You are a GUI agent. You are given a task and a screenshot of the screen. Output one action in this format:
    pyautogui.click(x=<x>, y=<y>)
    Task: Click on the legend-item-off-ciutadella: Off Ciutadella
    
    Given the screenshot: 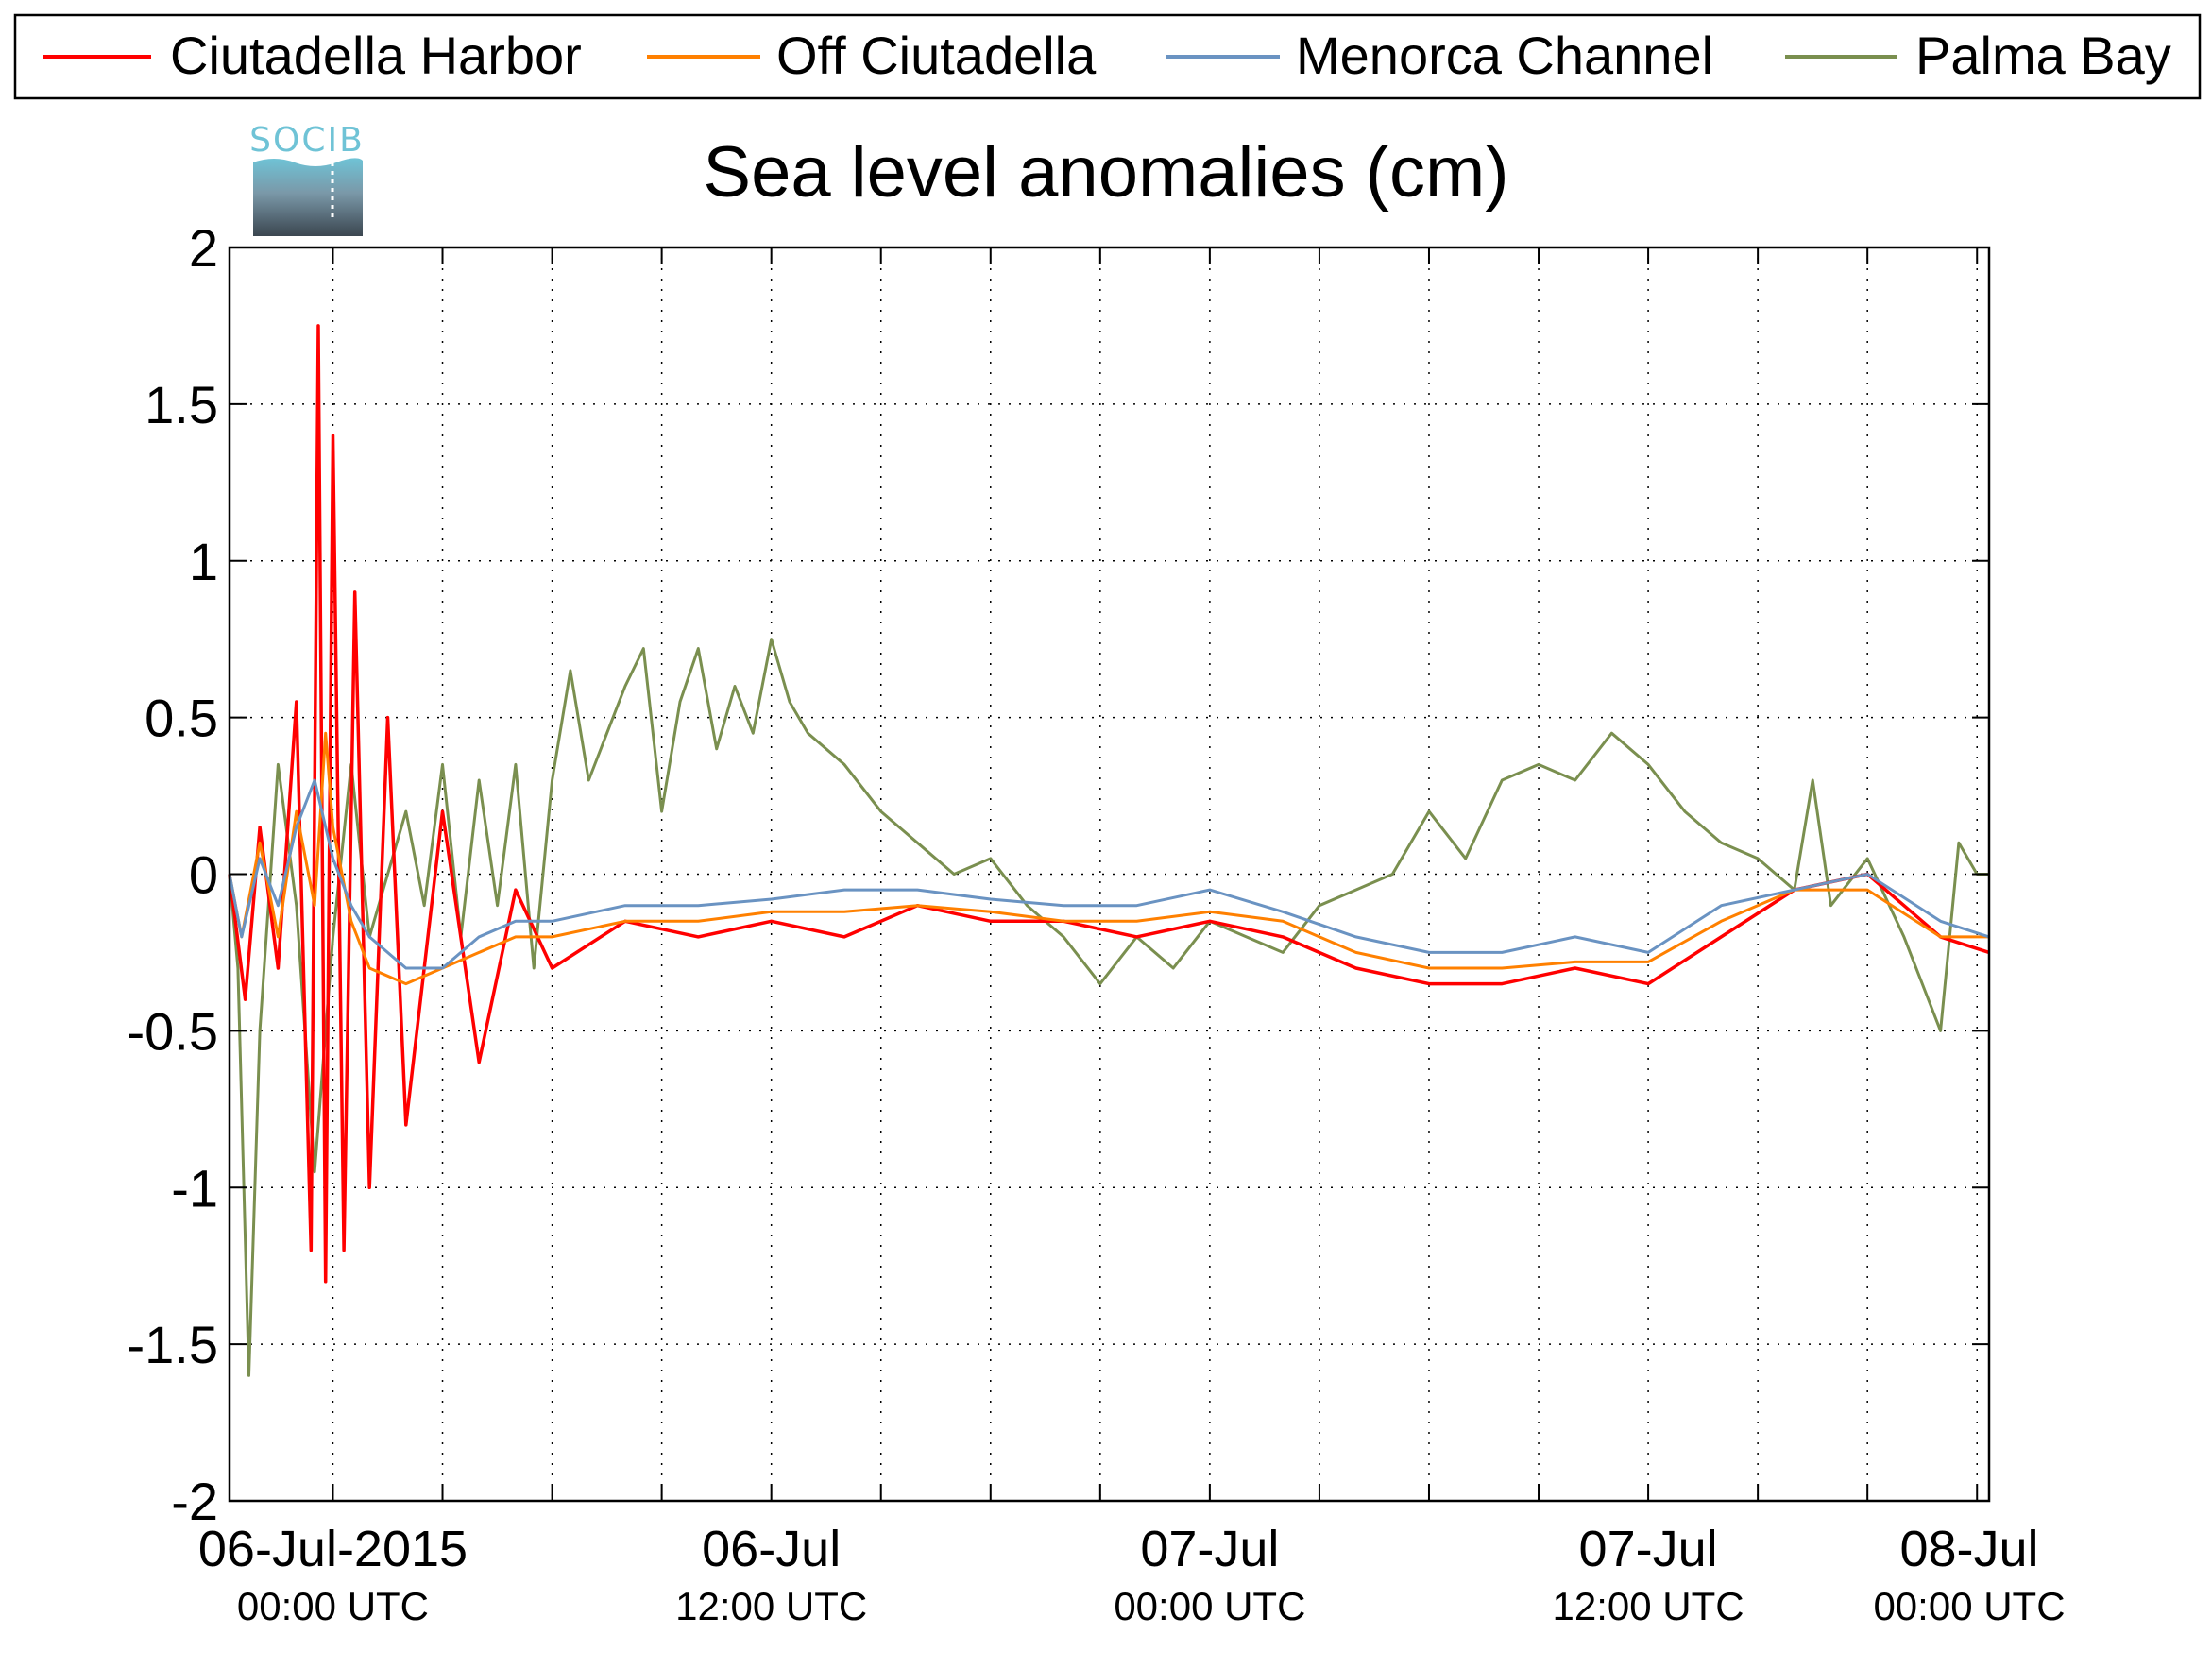 What is the action you would take?
    pyautogui.click(x=872, y=56)
    